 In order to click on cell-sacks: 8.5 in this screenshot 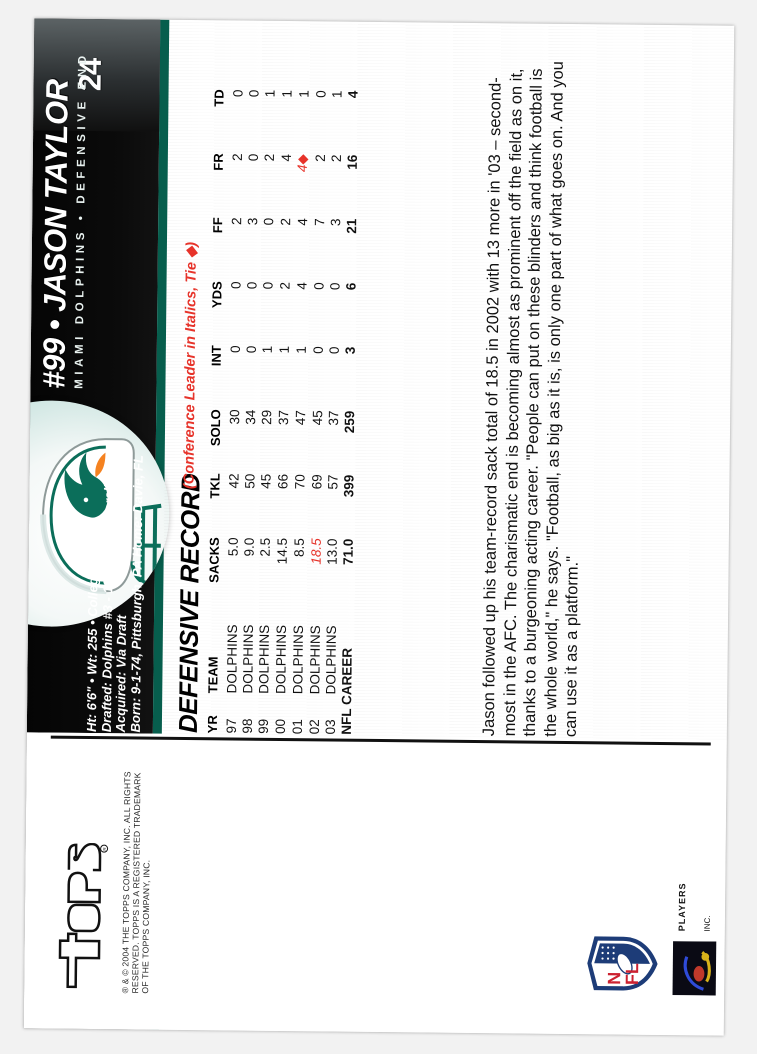, I will do `click(298, 548)`.